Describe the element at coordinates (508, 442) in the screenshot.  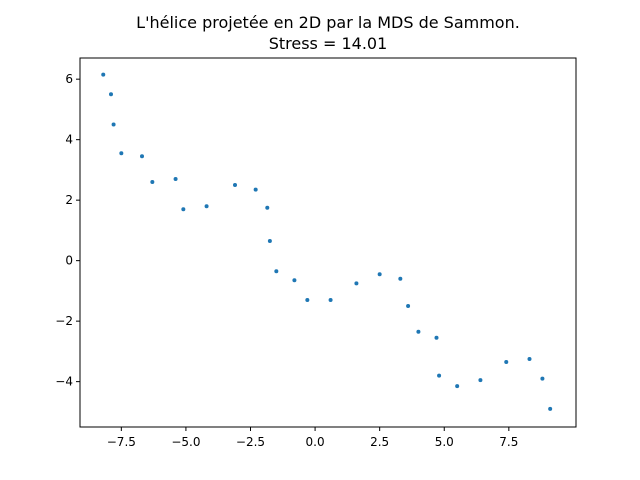
I see `x-tick-label: 7.5` at that location.